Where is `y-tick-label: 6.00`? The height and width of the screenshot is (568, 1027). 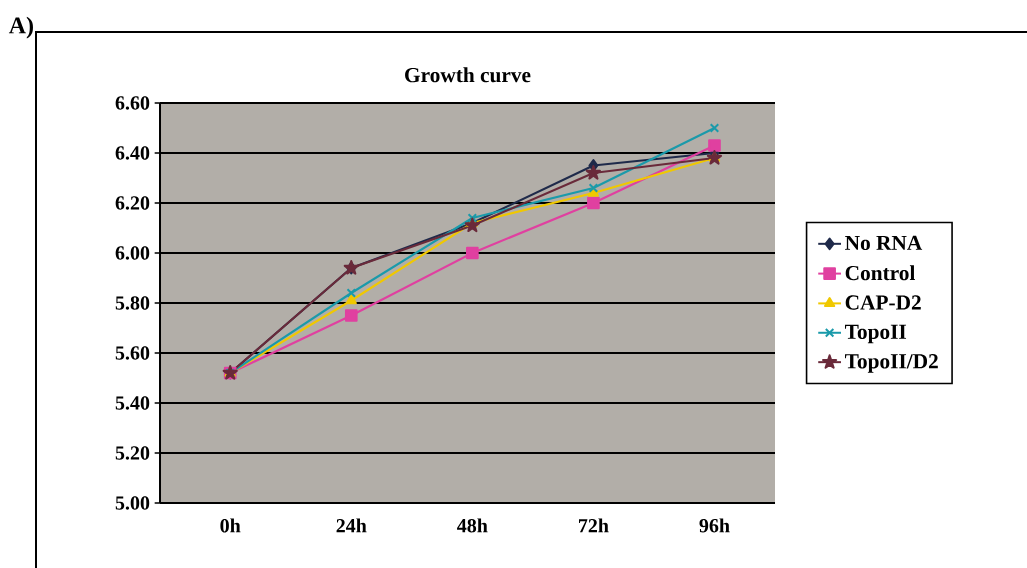 y-tick-label: 6.00 is located at coordinates (132, 253).